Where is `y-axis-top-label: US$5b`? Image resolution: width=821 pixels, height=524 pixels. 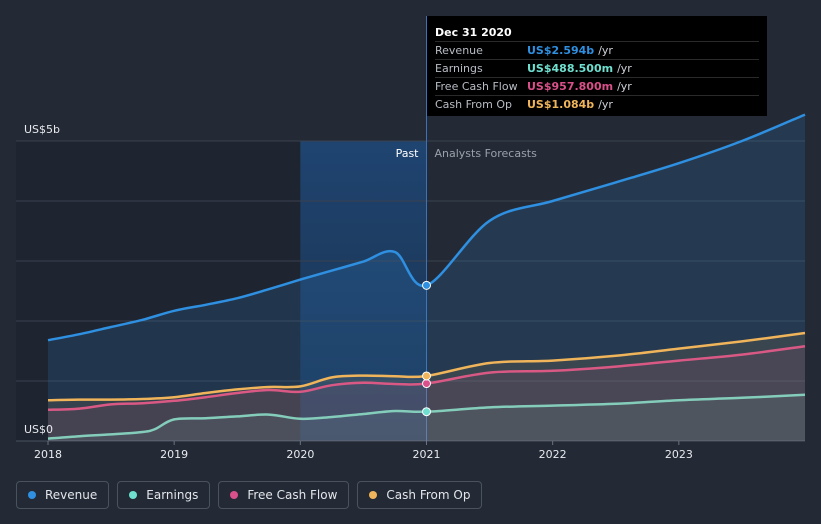
y-axis-top-label: US$5b is located at coordinates (42, 129).